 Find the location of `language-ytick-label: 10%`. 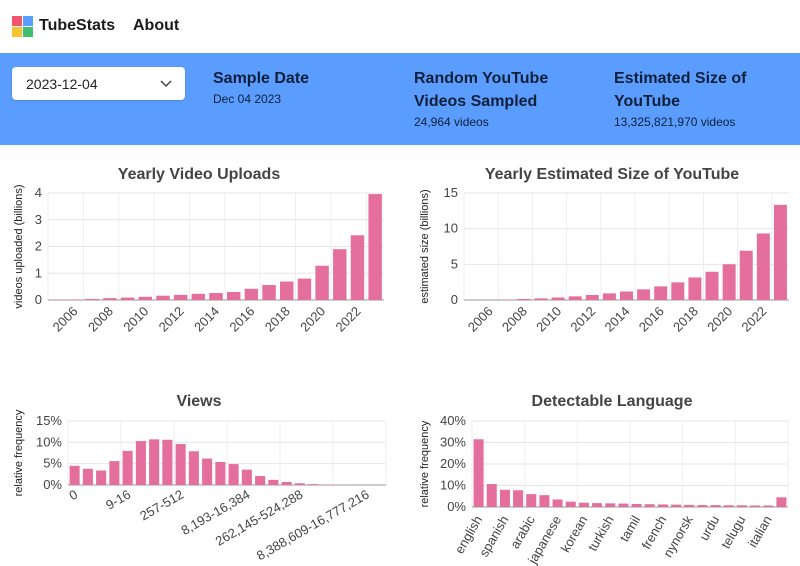

language-ytick-label: 10% is located at coordinates (453, 485).